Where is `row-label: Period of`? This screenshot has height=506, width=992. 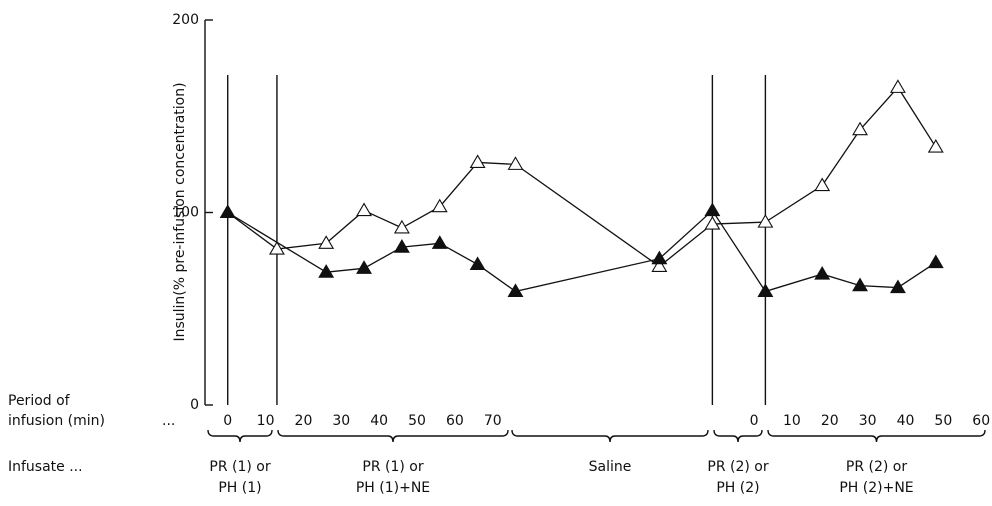
row-label: Period of is located at coordinates (39, 401).